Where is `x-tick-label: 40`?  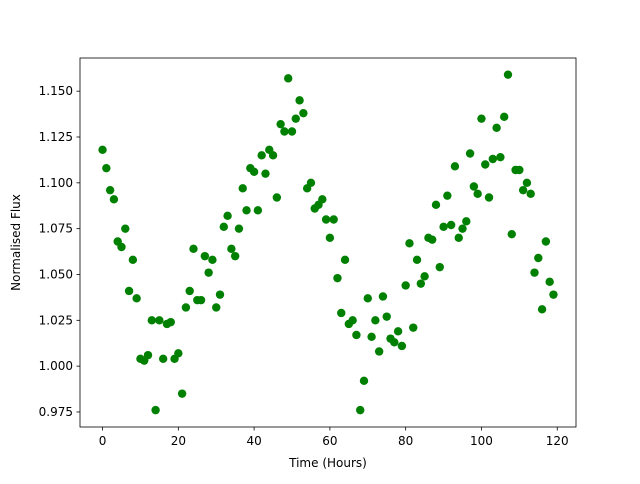
x-tick-label: 40 is located at coordinates (253, 441).